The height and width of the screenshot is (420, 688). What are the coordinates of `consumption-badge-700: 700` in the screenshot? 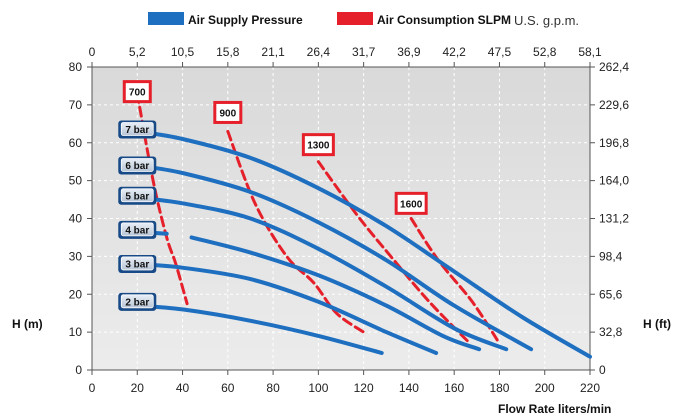 It's located at (137, 92).